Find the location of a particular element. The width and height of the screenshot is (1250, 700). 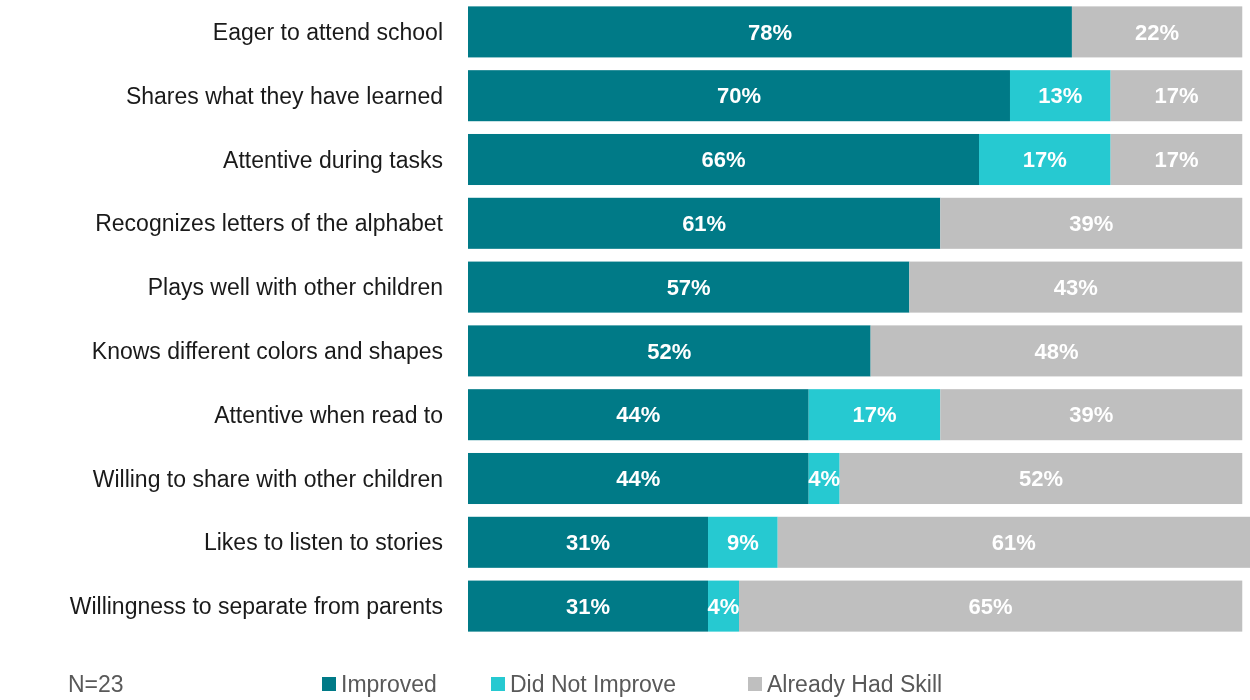

y-tick-label: Attentive during tasks is located at coordinates (333, 159).